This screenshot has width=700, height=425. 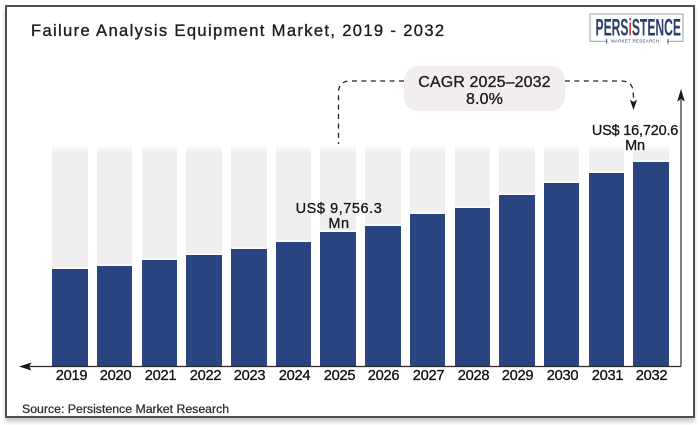 What do you see at coordinates (639, 28) in the screenshot?
I see `svg-text: PERSiSTENCE` at bounding box center [639, 28].